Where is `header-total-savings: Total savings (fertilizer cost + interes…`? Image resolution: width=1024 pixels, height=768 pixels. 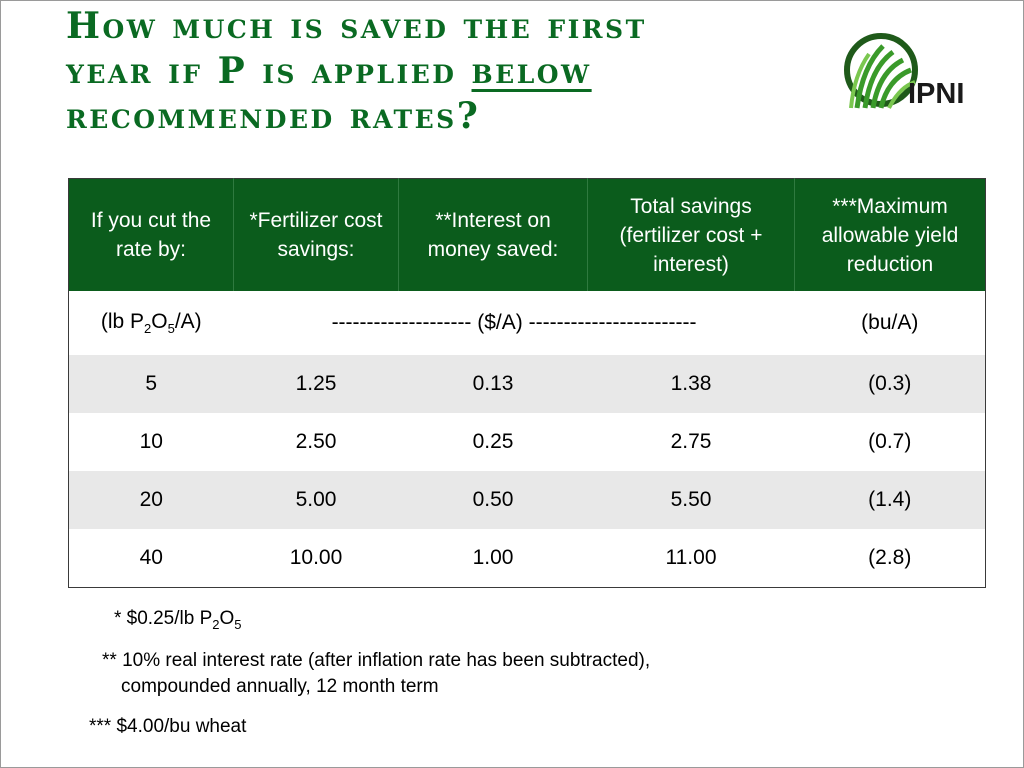 header-total-savings: Total savings (fertilizer cost + interes… is located at coordinates (691, 234).